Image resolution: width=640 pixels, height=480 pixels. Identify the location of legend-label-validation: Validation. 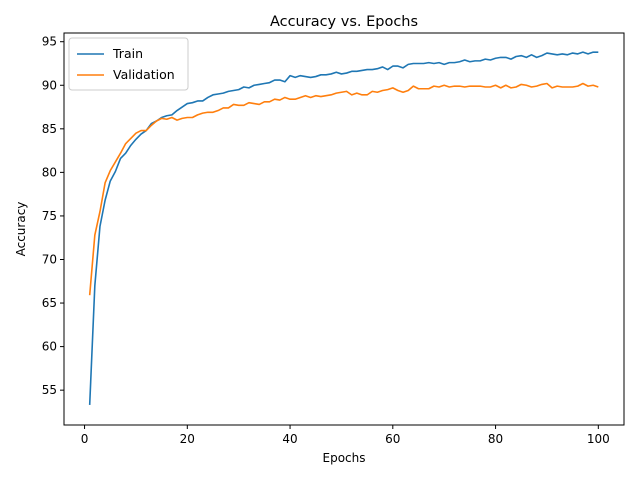
(144, 74).